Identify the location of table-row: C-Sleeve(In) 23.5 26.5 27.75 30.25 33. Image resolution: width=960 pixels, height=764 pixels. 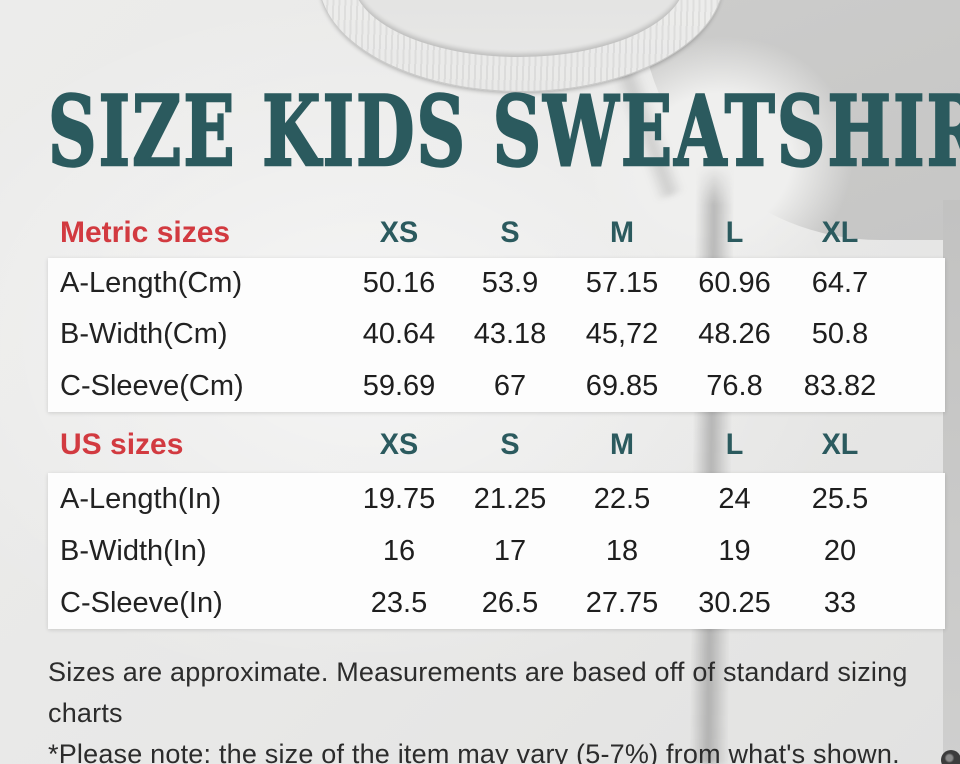
(496, 603).